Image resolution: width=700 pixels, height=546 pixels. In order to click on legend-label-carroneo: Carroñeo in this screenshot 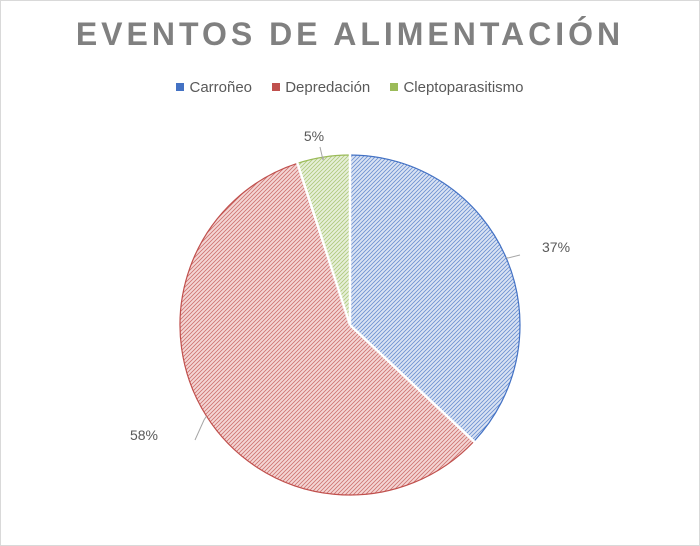, I will do `click(221, 87)`.